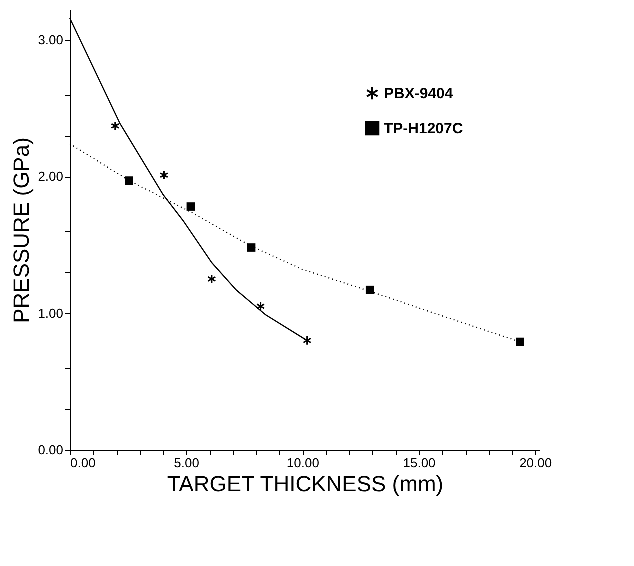 The height and width of the screenshot is (566, 634). What do you see at coordinates (419, 94) in the screenshot?
I see `legend-label: PBX-9404` at bounding box center [419, 94].